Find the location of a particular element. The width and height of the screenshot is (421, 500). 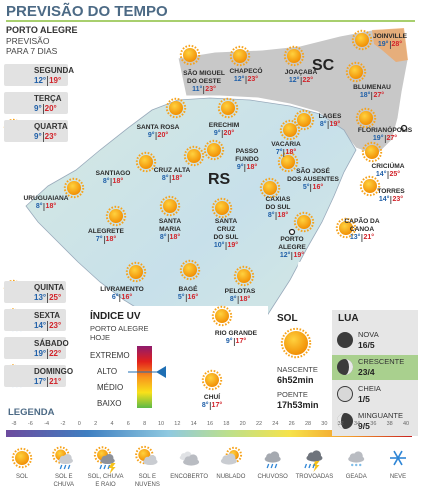

capital-subtitle: PARA 7 DIAS is located at coordinates (32, 51).